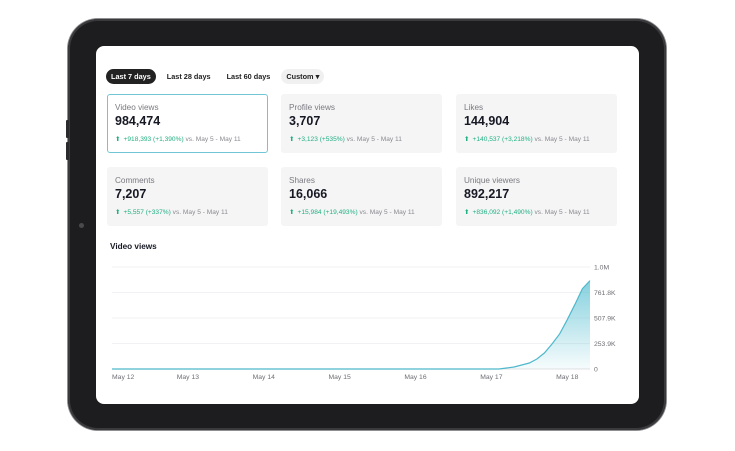  I want to click on x-tick-label: May 15, so click(339, 377).